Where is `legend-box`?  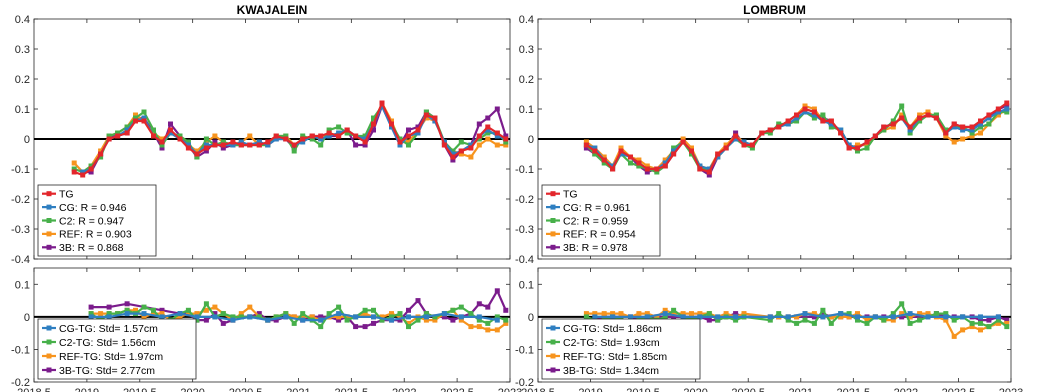
legend-box is located at coordinates (97, 220).